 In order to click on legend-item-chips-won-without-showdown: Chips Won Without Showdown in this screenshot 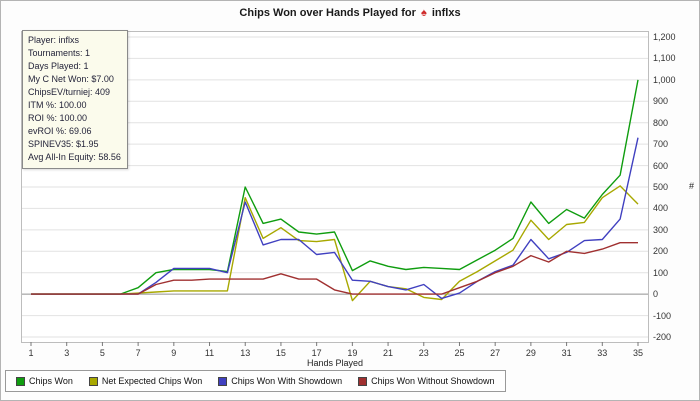, I will do `click(426, 381)`.